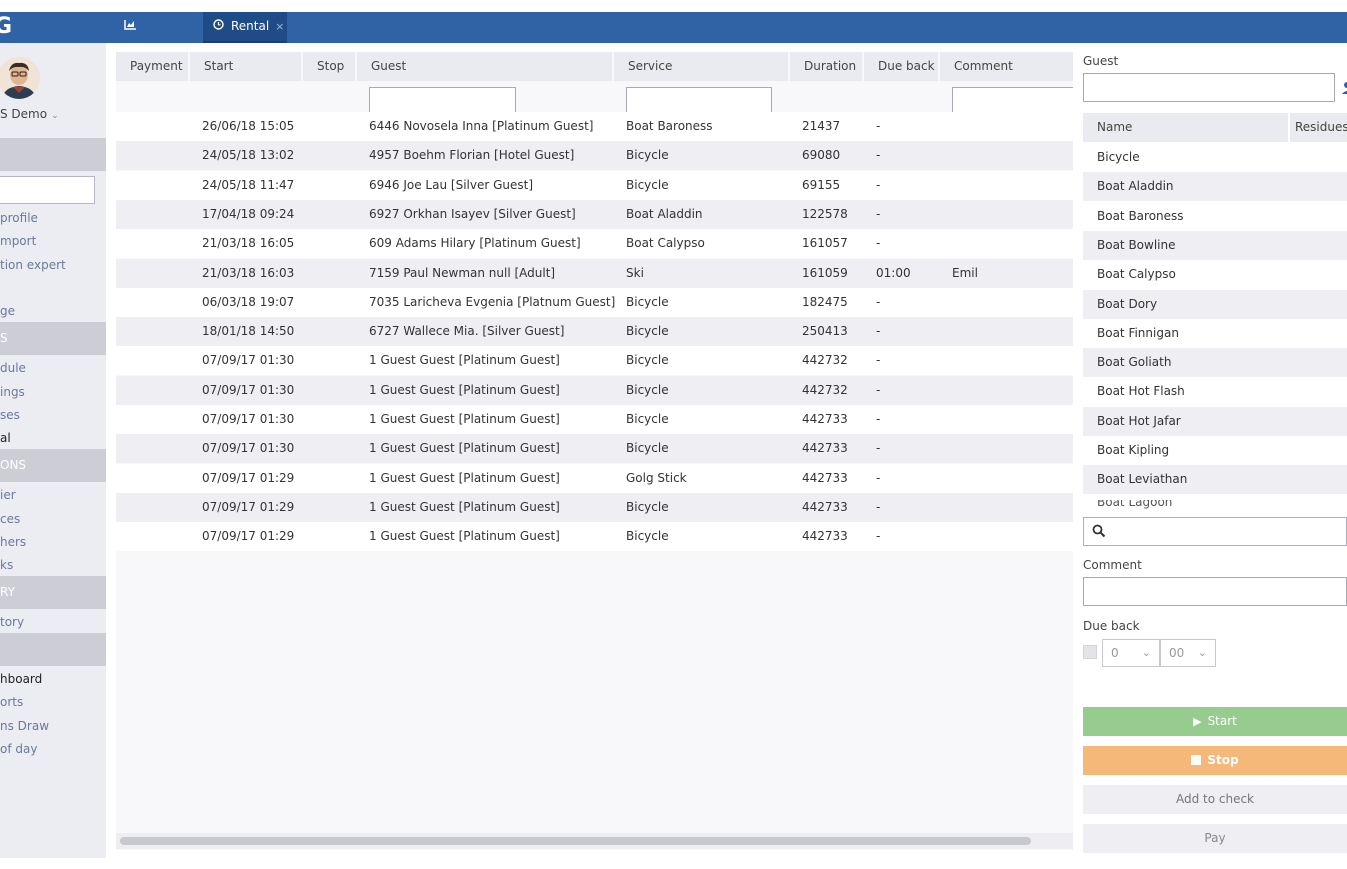  Describe the element at coordinates (47, 190) in the screenshot. I see `sidebar-search-input` at that location.